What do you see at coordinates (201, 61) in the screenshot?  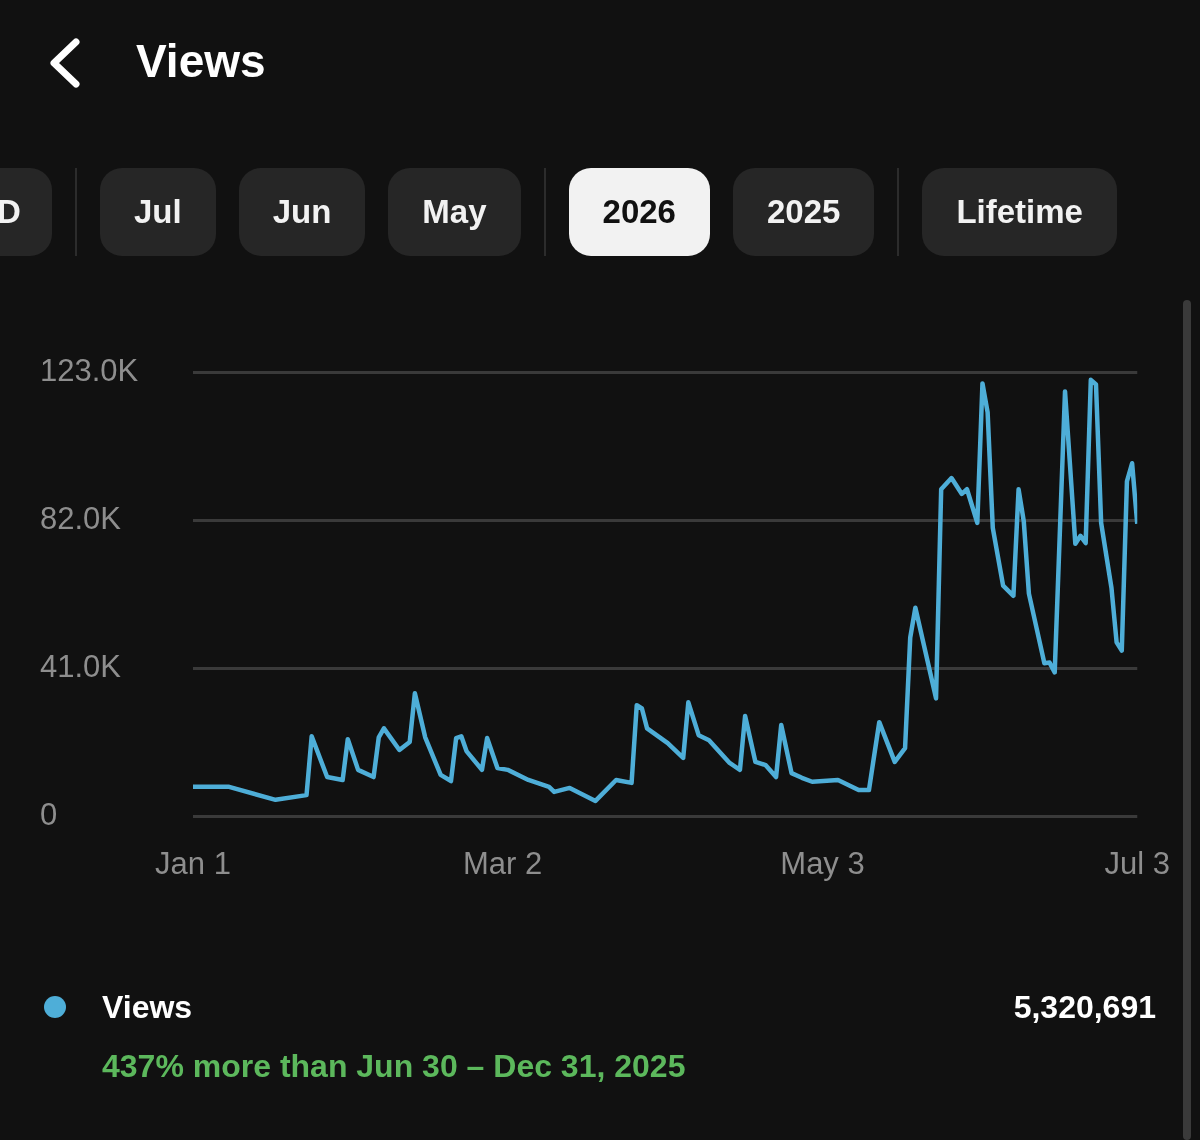 I see `chart-title: Views` at bounding box center [201, 61].